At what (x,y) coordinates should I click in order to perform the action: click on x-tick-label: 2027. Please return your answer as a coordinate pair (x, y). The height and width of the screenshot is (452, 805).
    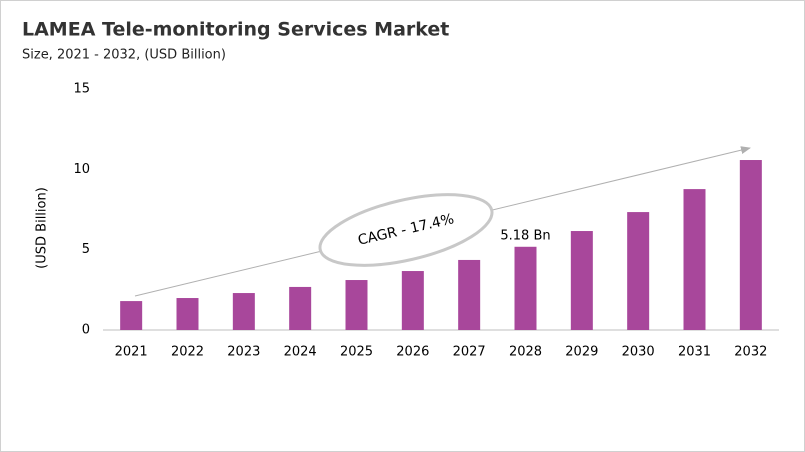
    Looking at the image, I should click on (469, 352).